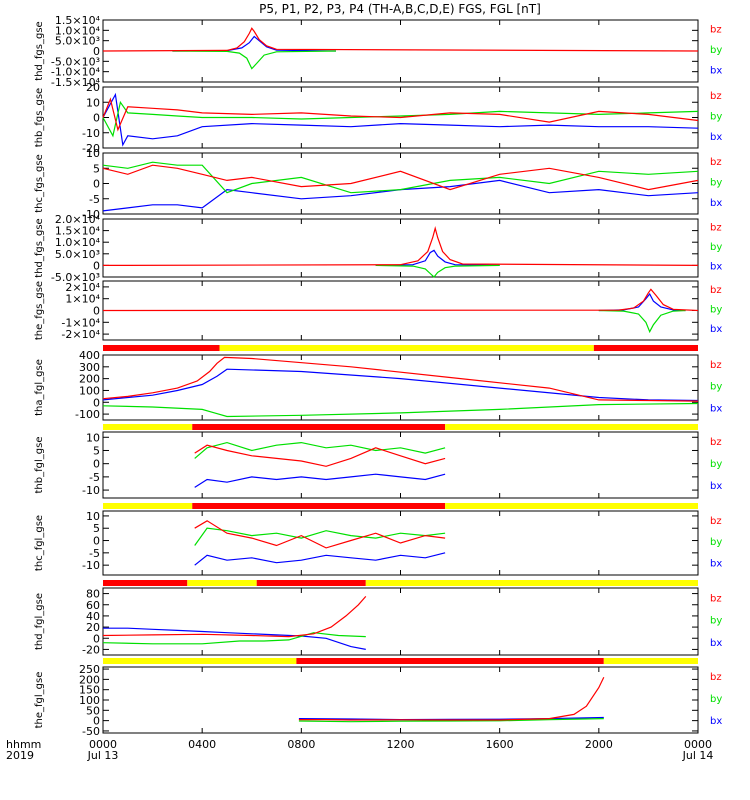 Image resolution: width=750 pixels, height=800 pixels. Describe the element at coordinates (80, 322) in the screenshot. I see `y-tick-label: -1×10⁴` at that location.